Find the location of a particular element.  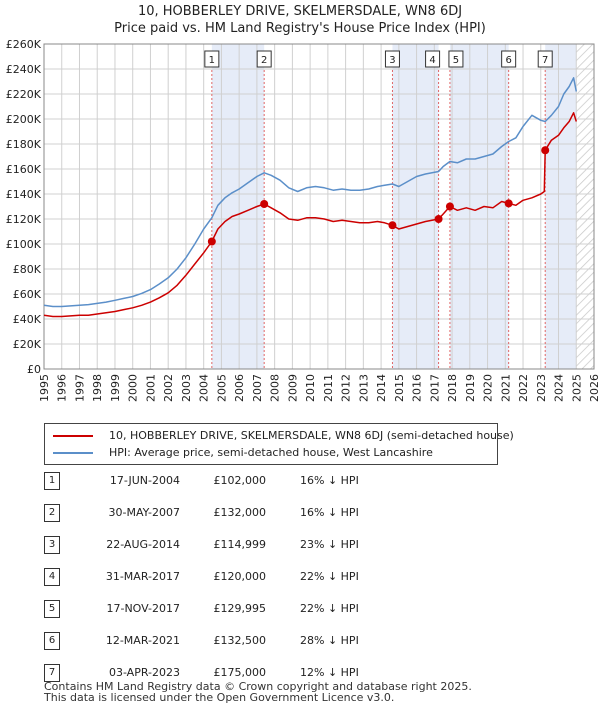

sale-row: 5 17-NOV-2017 £129,995 22% ↓ HPI is located at coordinates (300, 608).